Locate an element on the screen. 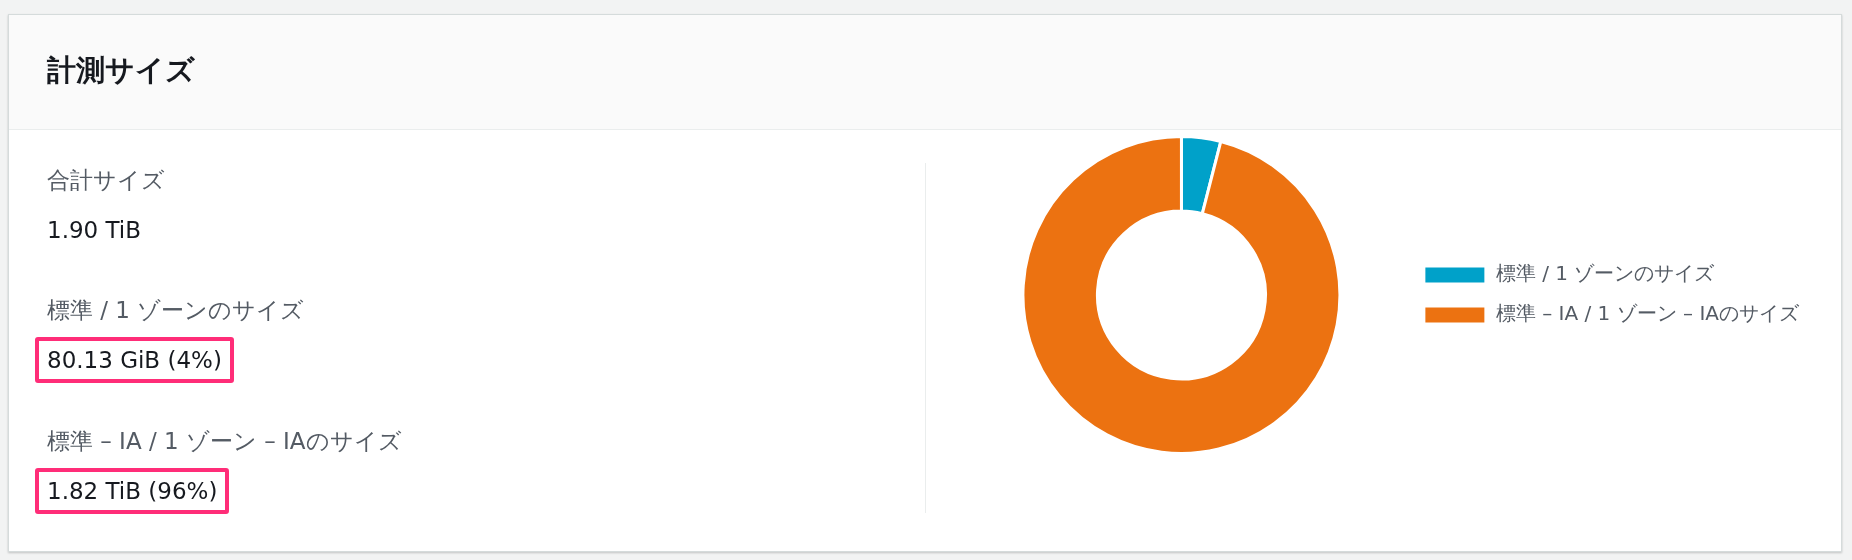 This screenshot has height=560, width=1852. legend-label: 標準 / 1 ゾーンのサイズ is located at coordinates (1605, 273).